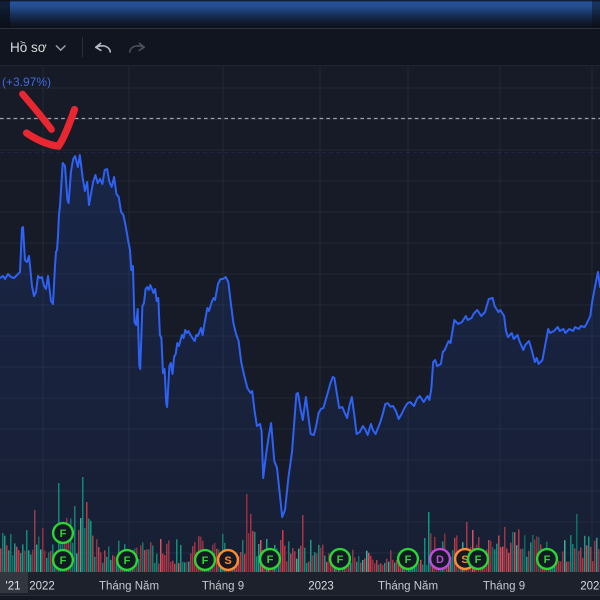  What do you see at coordinates (321, 587) in the screenshot?
I see `svg-text: 2023` at bounding box center [321, 587].